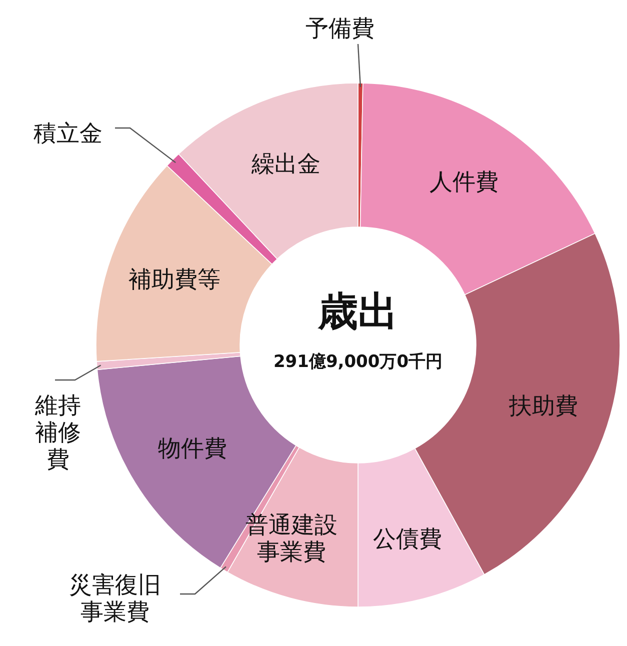  What do you see at coordinates (464, 182) in the screenshot?
I see `slice-label: 人件費` at bounding box center [464, 182].